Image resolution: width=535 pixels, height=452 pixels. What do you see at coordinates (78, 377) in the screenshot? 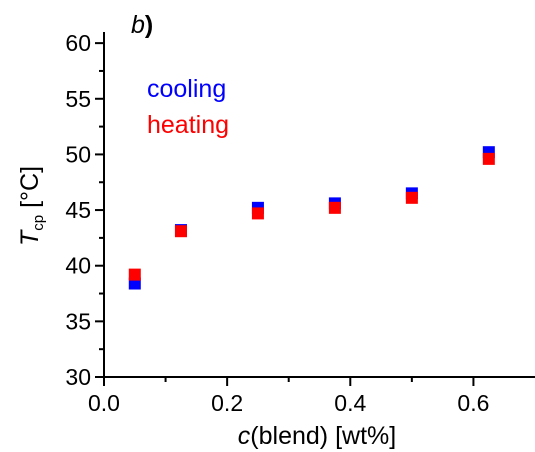
I see `y-tick-label: 30` at bounding box center [78, 377].